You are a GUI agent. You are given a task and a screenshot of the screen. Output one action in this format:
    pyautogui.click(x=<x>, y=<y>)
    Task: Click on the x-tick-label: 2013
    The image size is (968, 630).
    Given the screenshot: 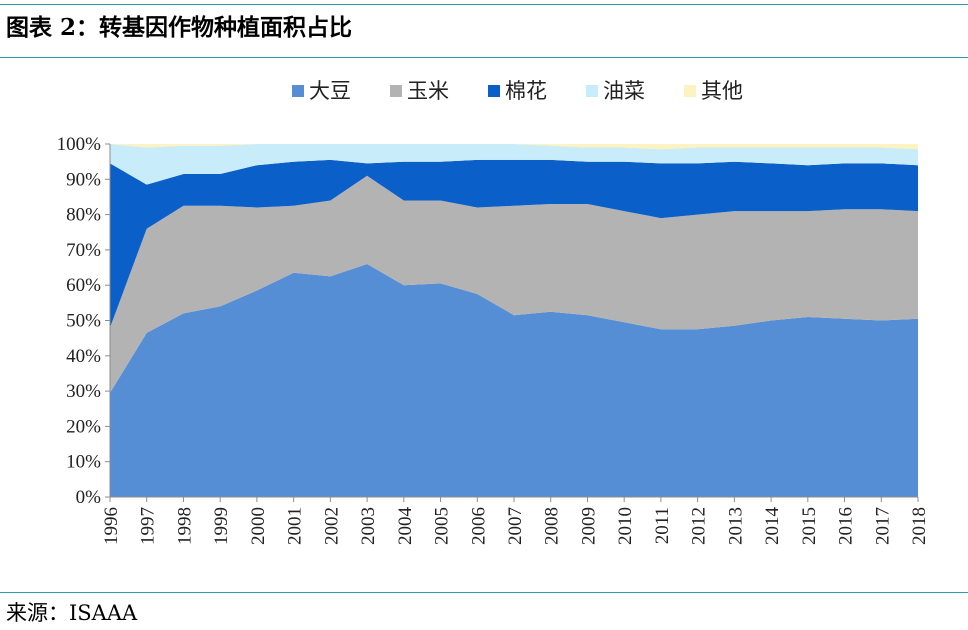 What is the action you would take?
    pyautogui.click(x=735, y=526)
    